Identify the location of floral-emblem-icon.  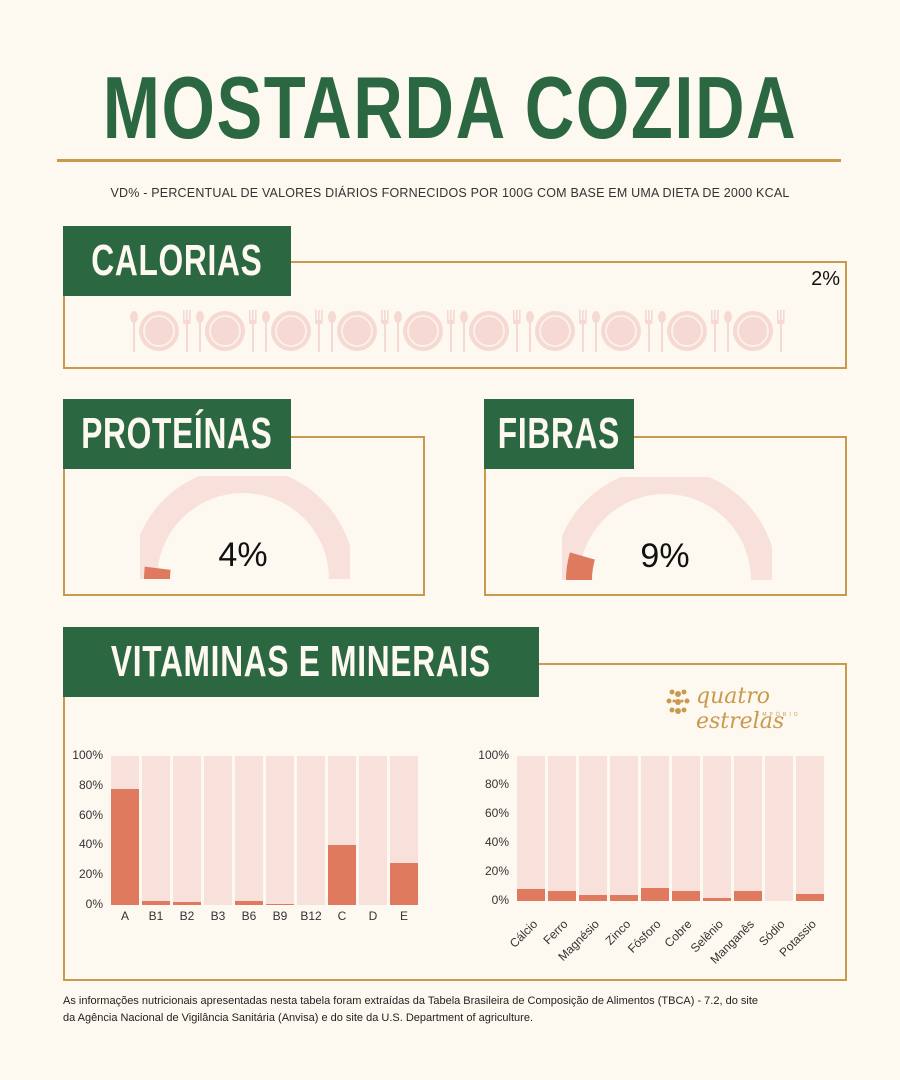
(678, 701).